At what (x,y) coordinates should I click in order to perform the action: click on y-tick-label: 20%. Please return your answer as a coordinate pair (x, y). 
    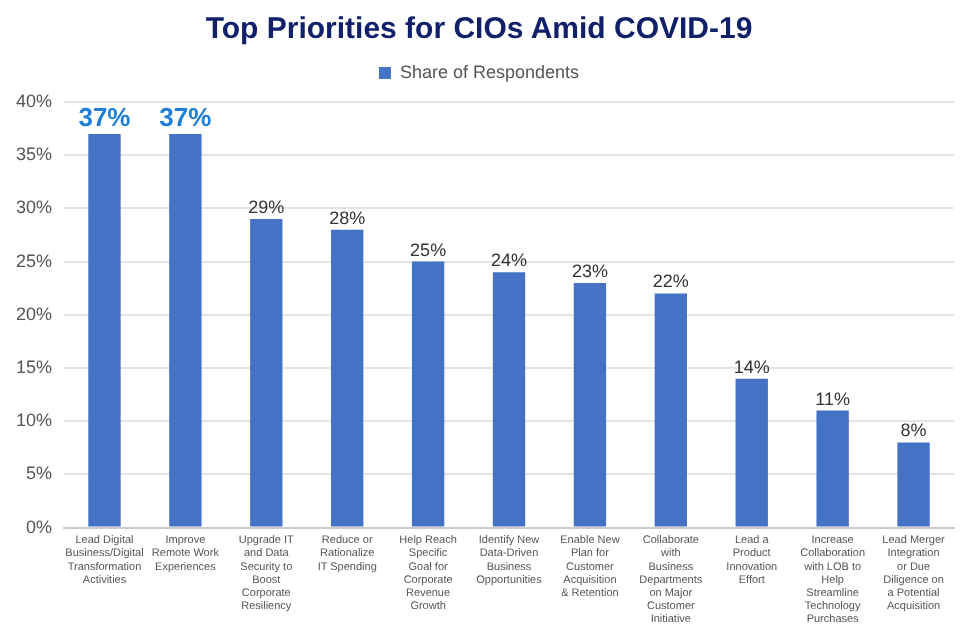
    Looking at the image, I should click on (34, 313).